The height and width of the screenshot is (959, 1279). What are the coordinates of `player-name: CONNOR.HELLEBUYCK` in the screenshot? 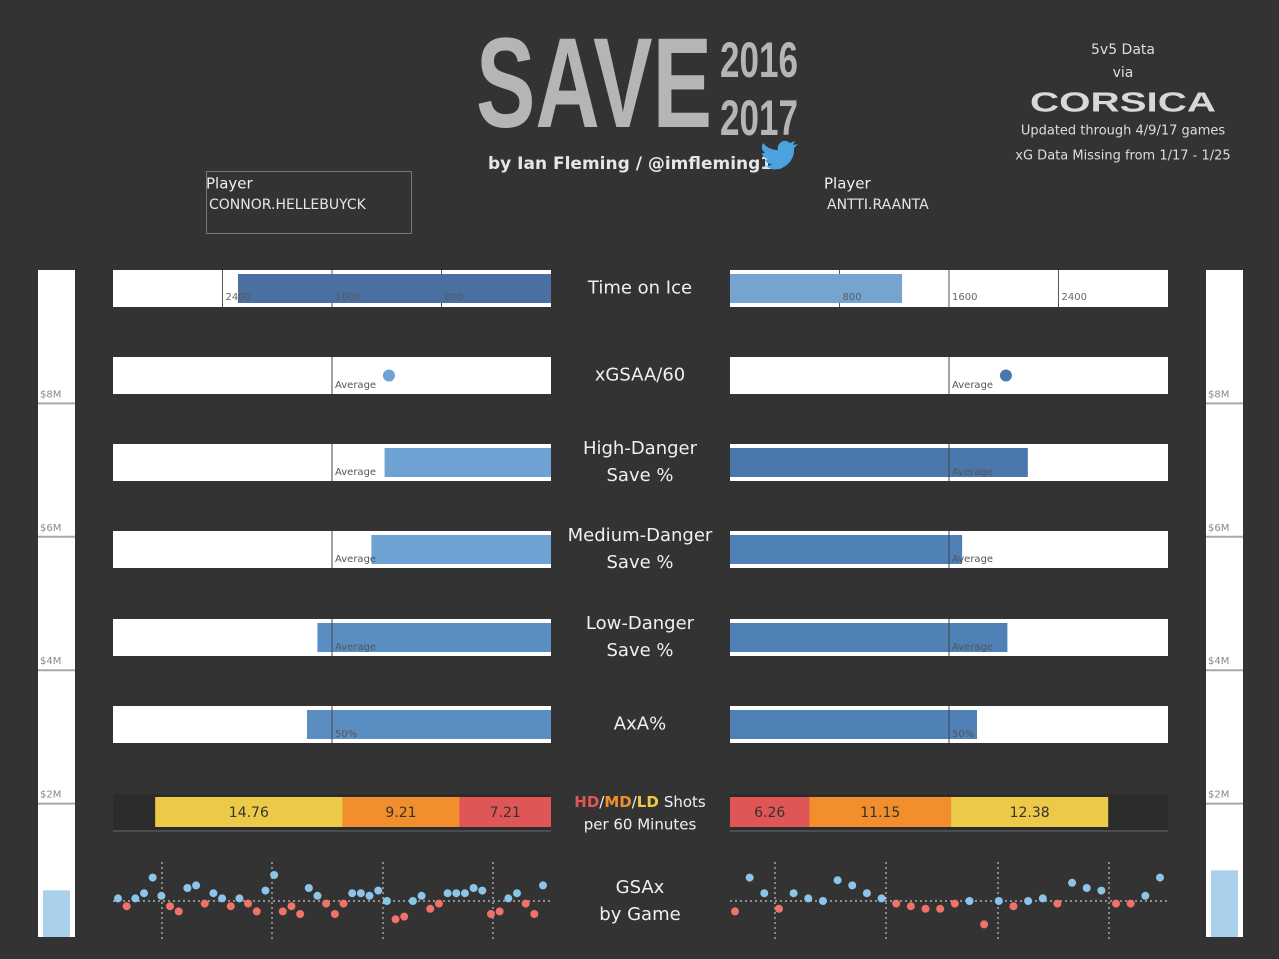 It's located at (288, 205).